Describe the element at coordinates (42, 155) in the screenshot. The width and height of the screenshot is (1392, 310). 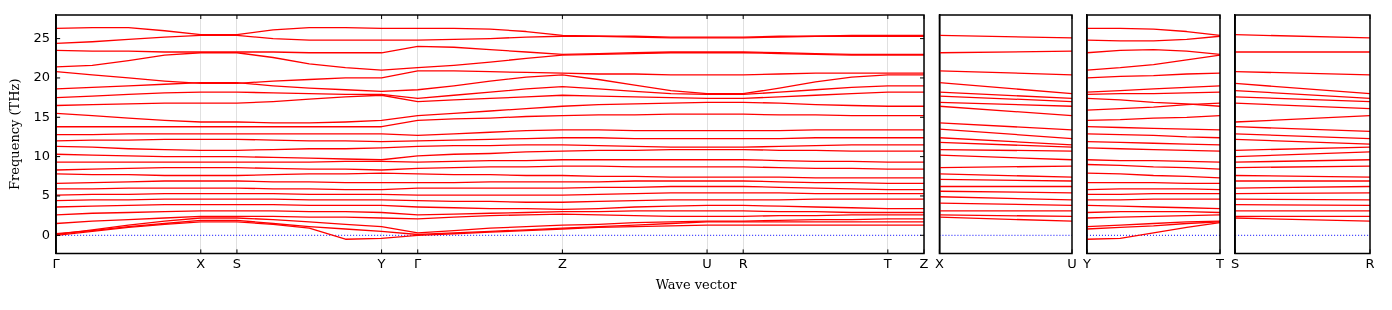
I see `y-tick-label: 10` at that location.